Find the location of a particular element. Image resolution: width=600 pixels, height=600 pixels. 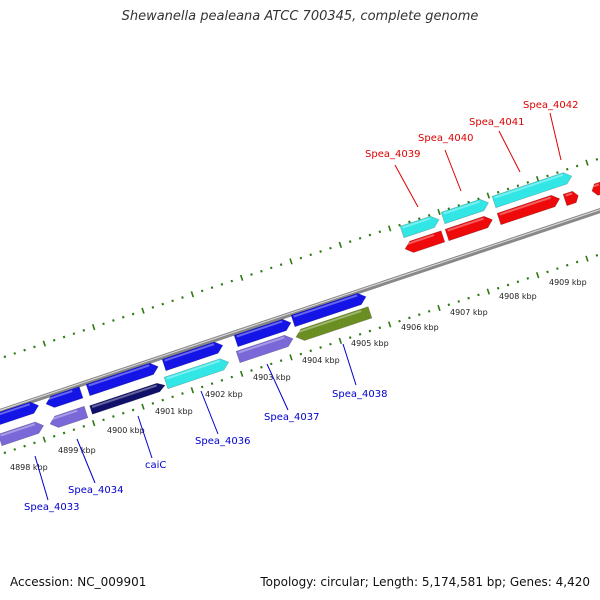

kbp-label-4900: 4900 kbp is located at coordinates (126, 430).